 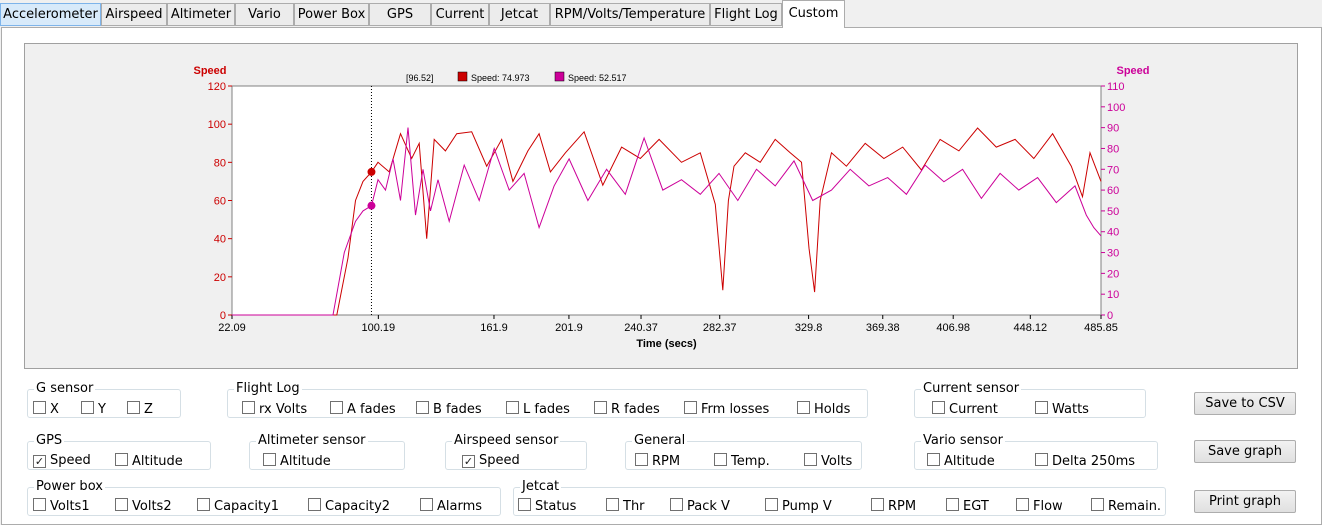 What do you see at coordinates (823, 409) in the screenshot?
I see `checkbox-holds: Holds` at bounding box center [823, 409].